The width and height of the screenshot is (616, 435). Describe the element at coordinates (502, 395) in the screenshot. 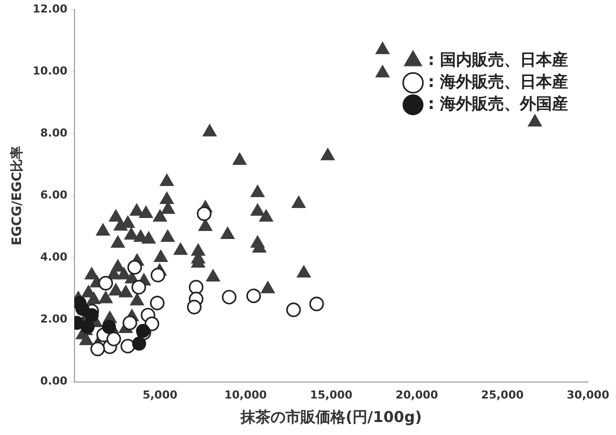

I see `x-tick-label: 25,000` at that location.